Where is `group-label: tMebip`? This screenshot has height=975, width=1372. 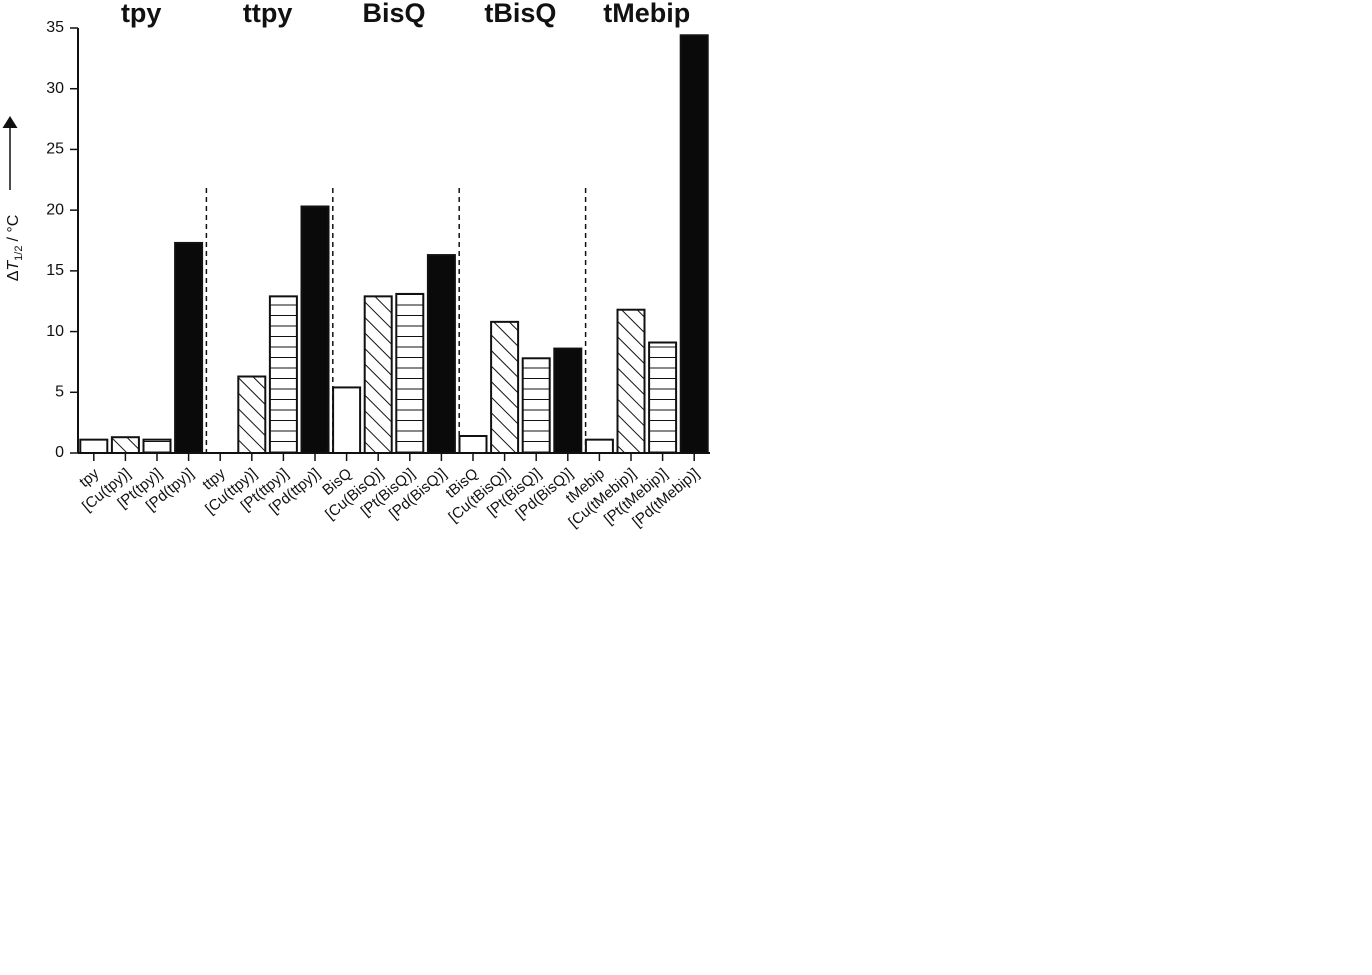
group-label: tMebip is located at coordinates (646, 14).